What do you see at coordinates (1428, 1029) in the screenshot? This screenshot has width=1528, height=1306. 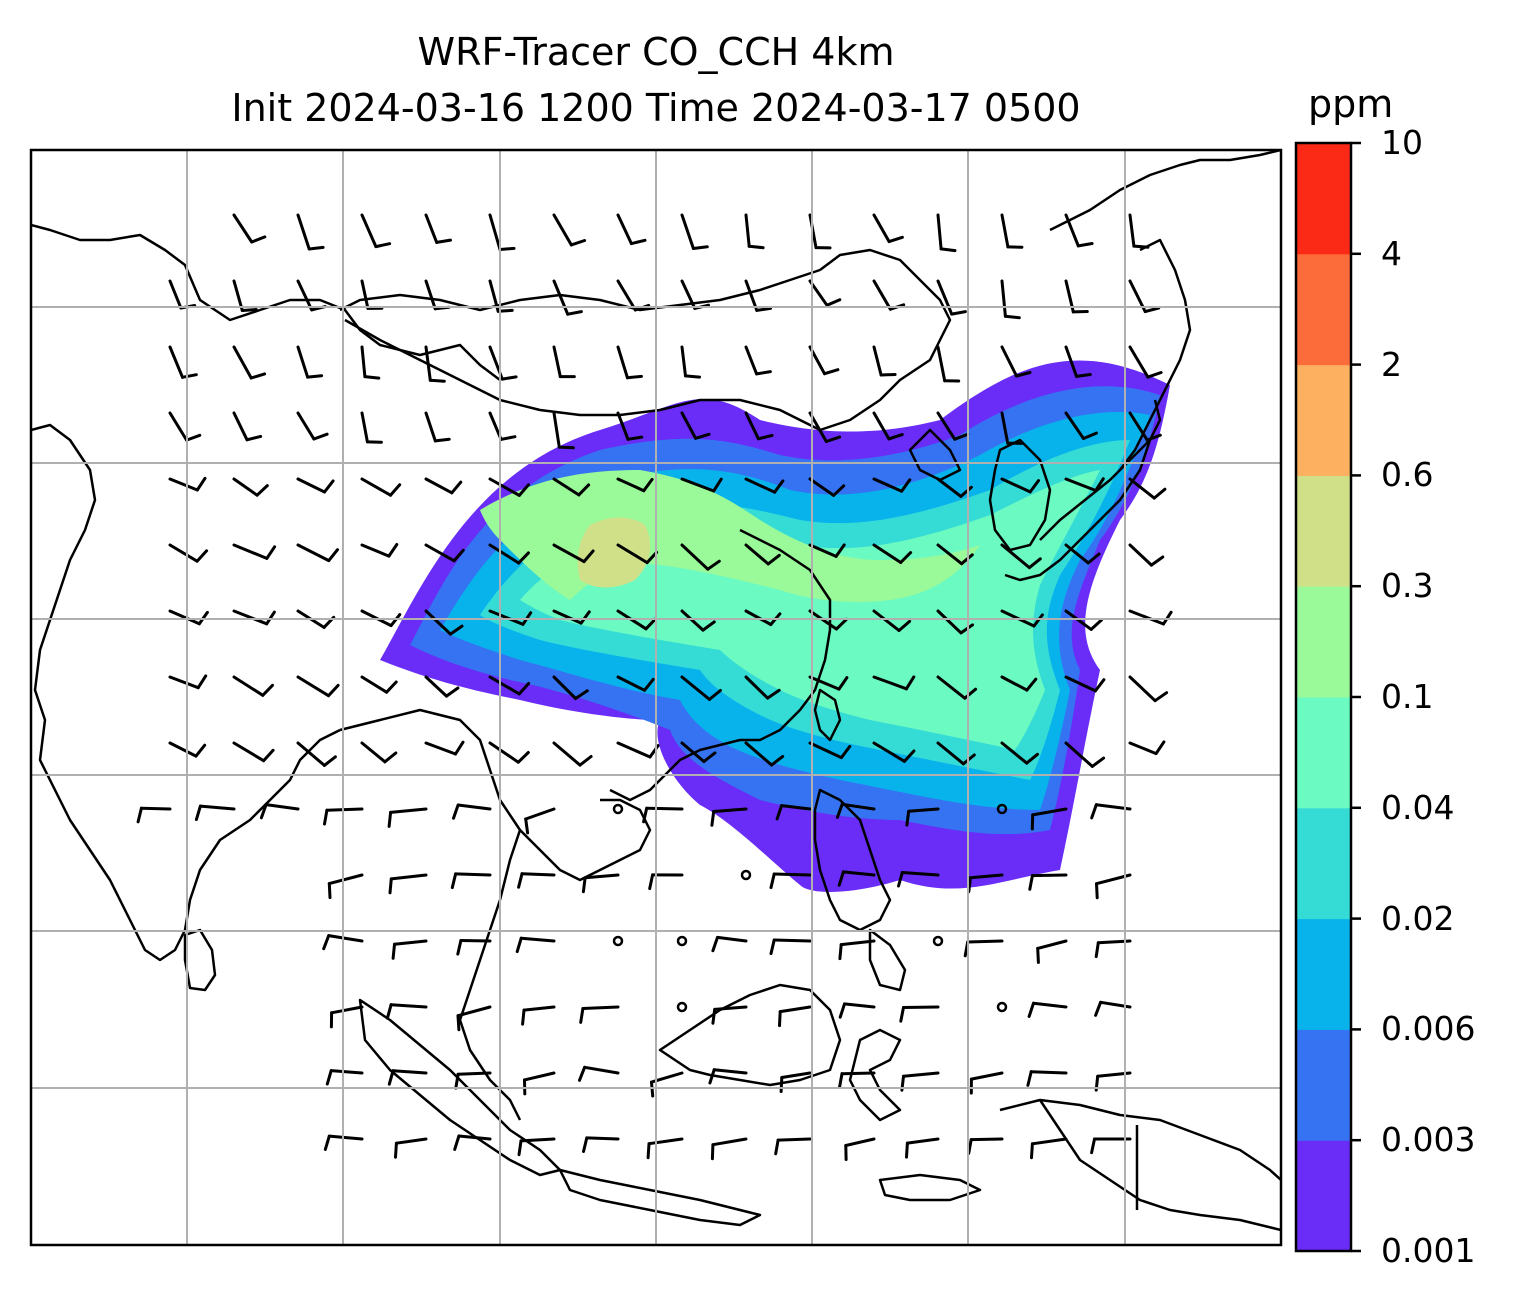 I see `colorbar-tick-label: 0.006` at bounding box center [1428, 1029].